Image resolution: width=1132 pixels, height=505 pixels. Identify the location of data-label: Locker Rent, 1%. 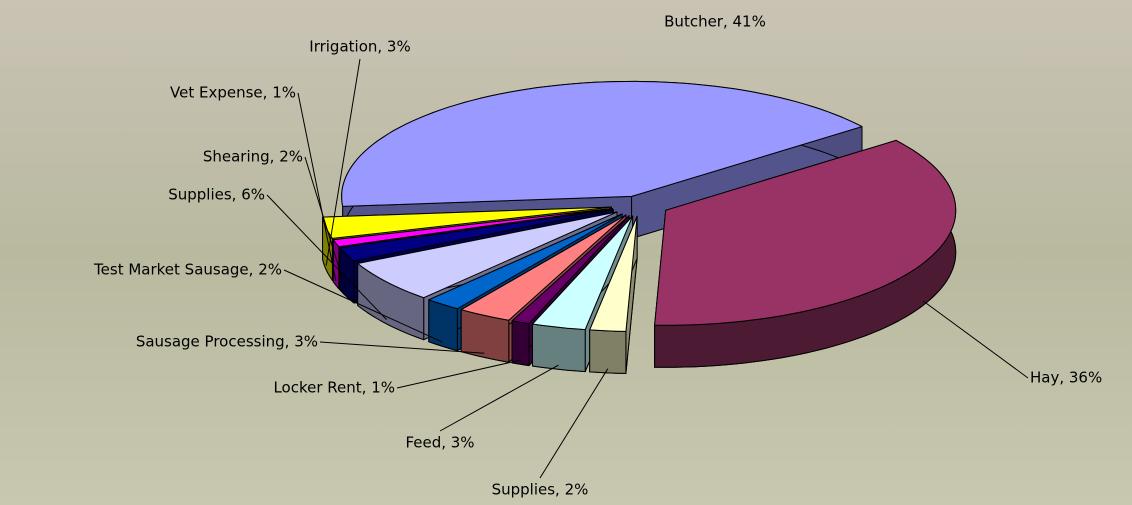
(334, 388).